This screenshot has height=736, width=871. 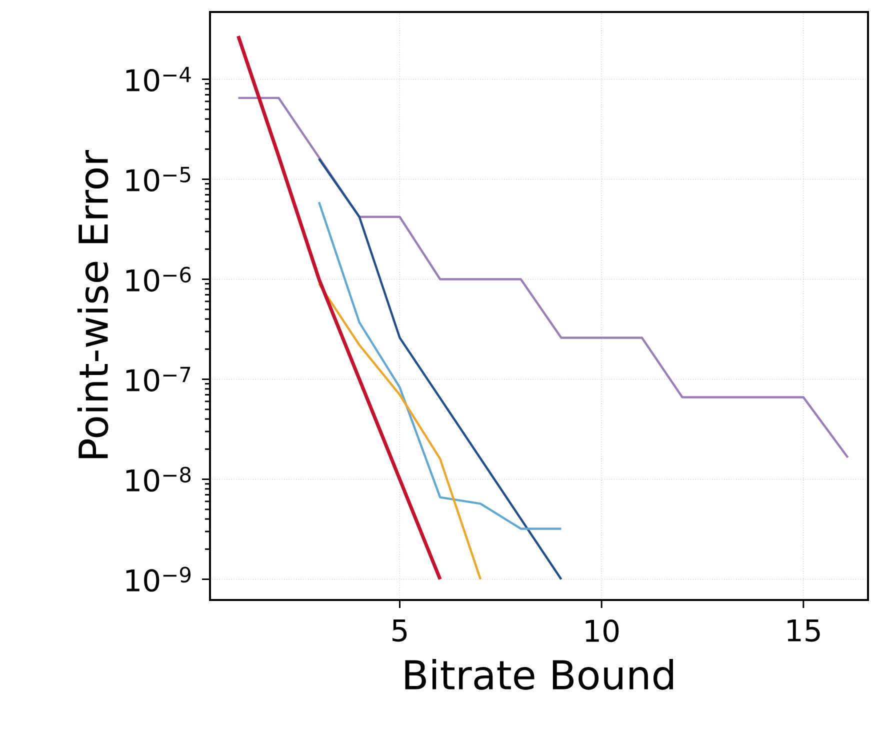 I want to click on x-tick-label: 15, so click(x=804, y=631).